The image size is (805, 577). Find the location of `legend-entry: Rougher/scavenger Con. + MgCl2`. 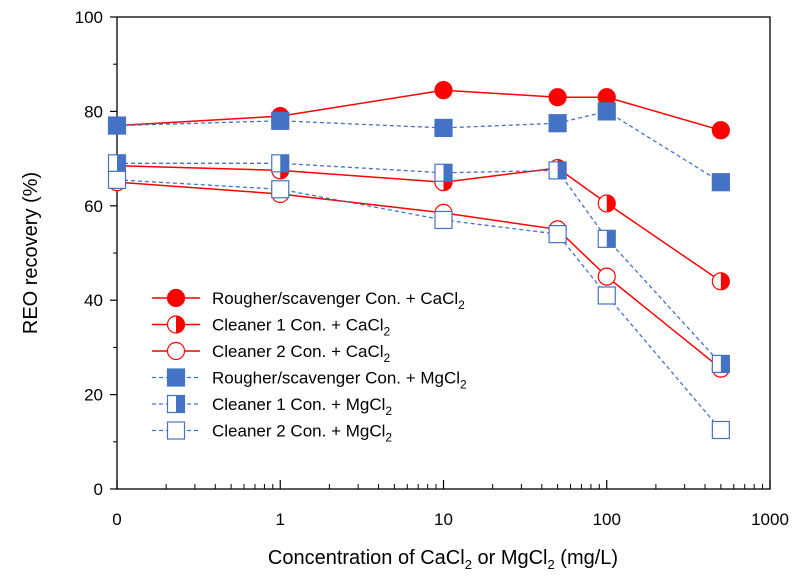

legend-entry: Rougher/scavenger Con. + MgCl2 is located at coordinates (309, 380).